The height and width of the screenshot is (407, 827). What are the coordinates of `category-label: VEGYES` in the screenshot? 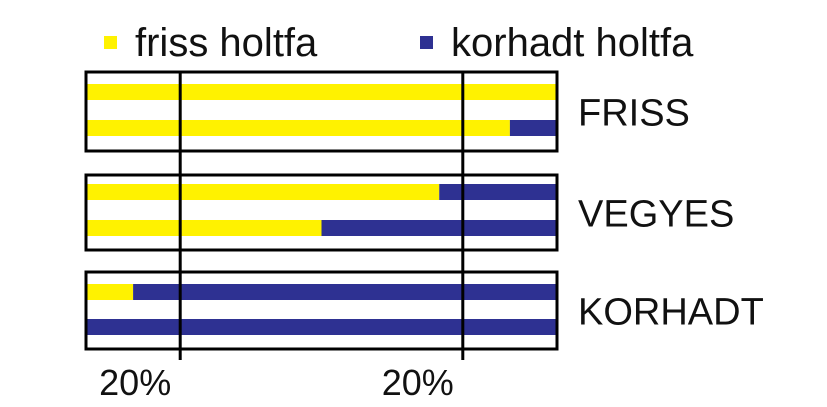 It's located at (656, 215).